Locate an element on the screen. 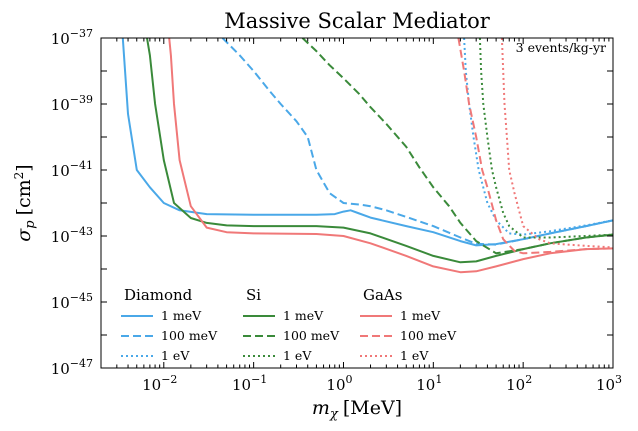  x-tick-label: 10⁻² is located at coordinates (159, 383).